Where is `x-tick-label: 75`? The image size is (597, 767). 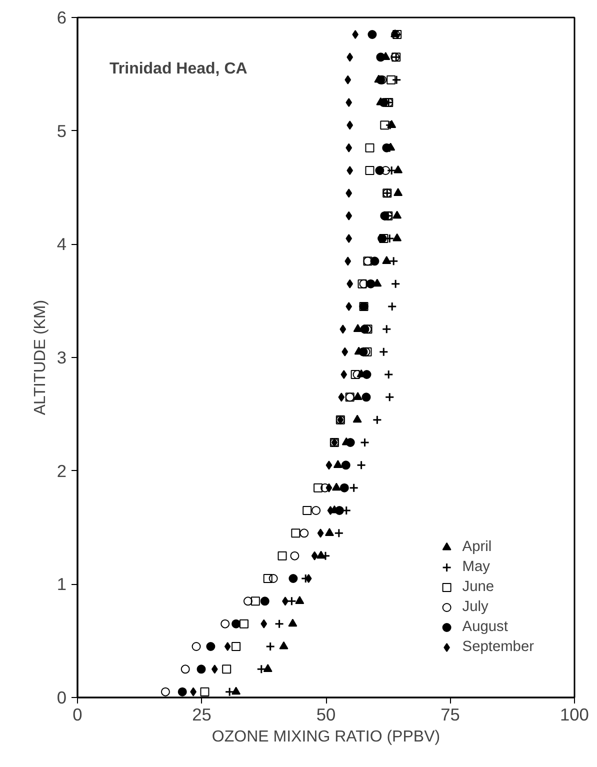
x-tick-label: 75 is located at coordinates (450, 714).